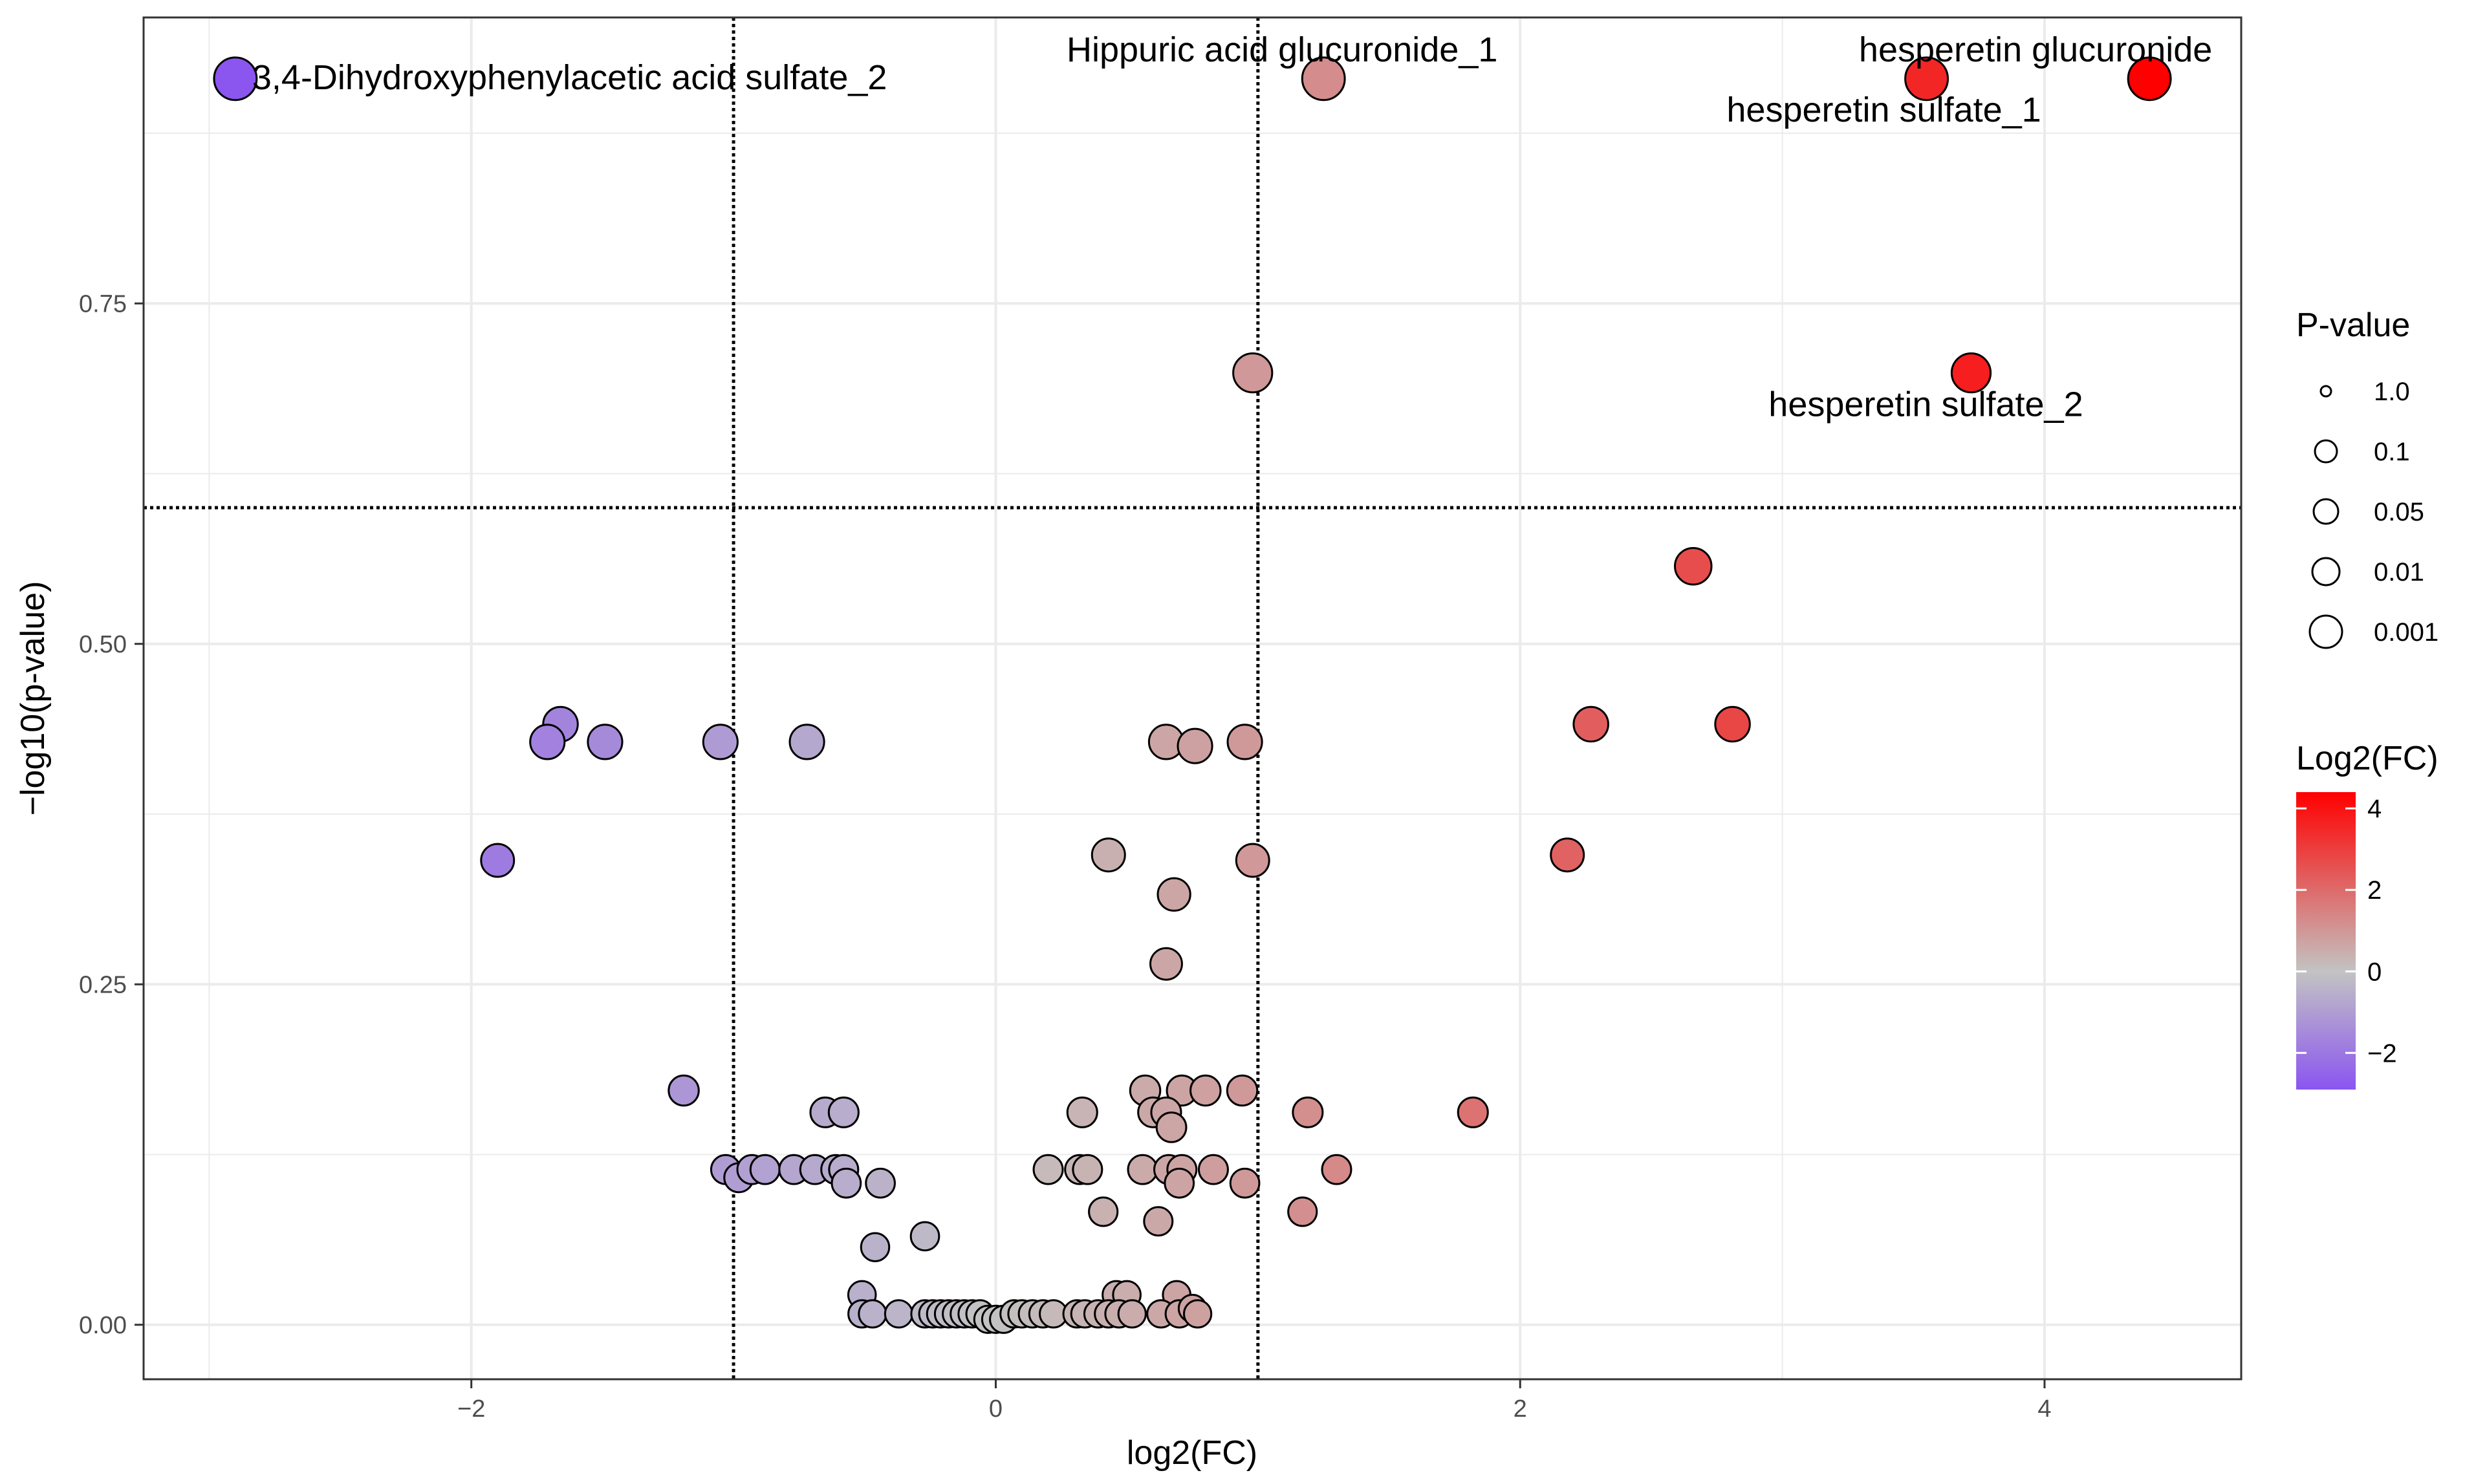 This screenshot has height=1484, width=2465. I want to click on color-legend-title: Log2(FC), so click(2367, 758).